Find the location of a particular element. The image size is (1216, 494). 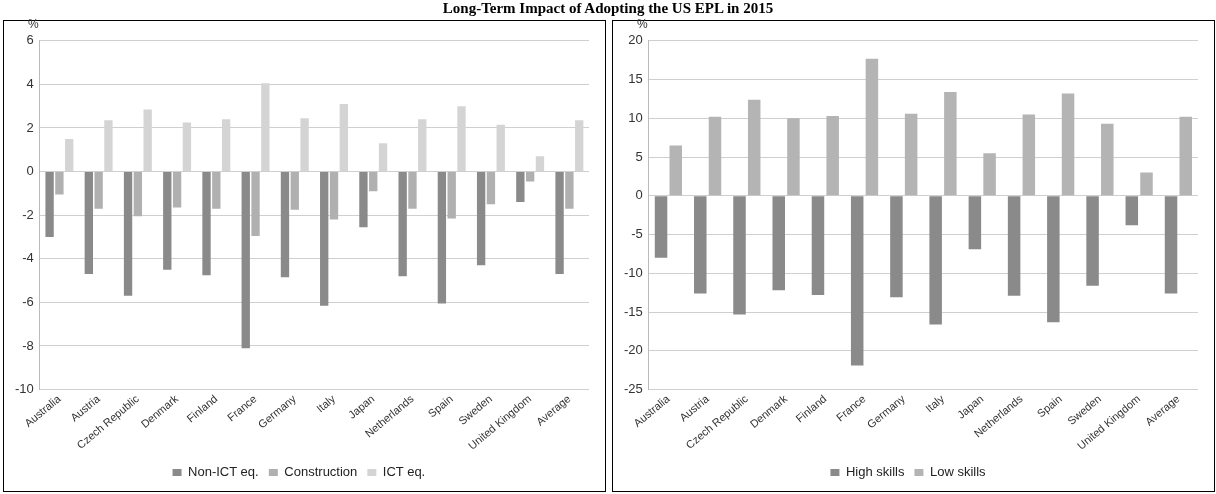

y-tick-label: -5 is located at coordinates (637, 234).